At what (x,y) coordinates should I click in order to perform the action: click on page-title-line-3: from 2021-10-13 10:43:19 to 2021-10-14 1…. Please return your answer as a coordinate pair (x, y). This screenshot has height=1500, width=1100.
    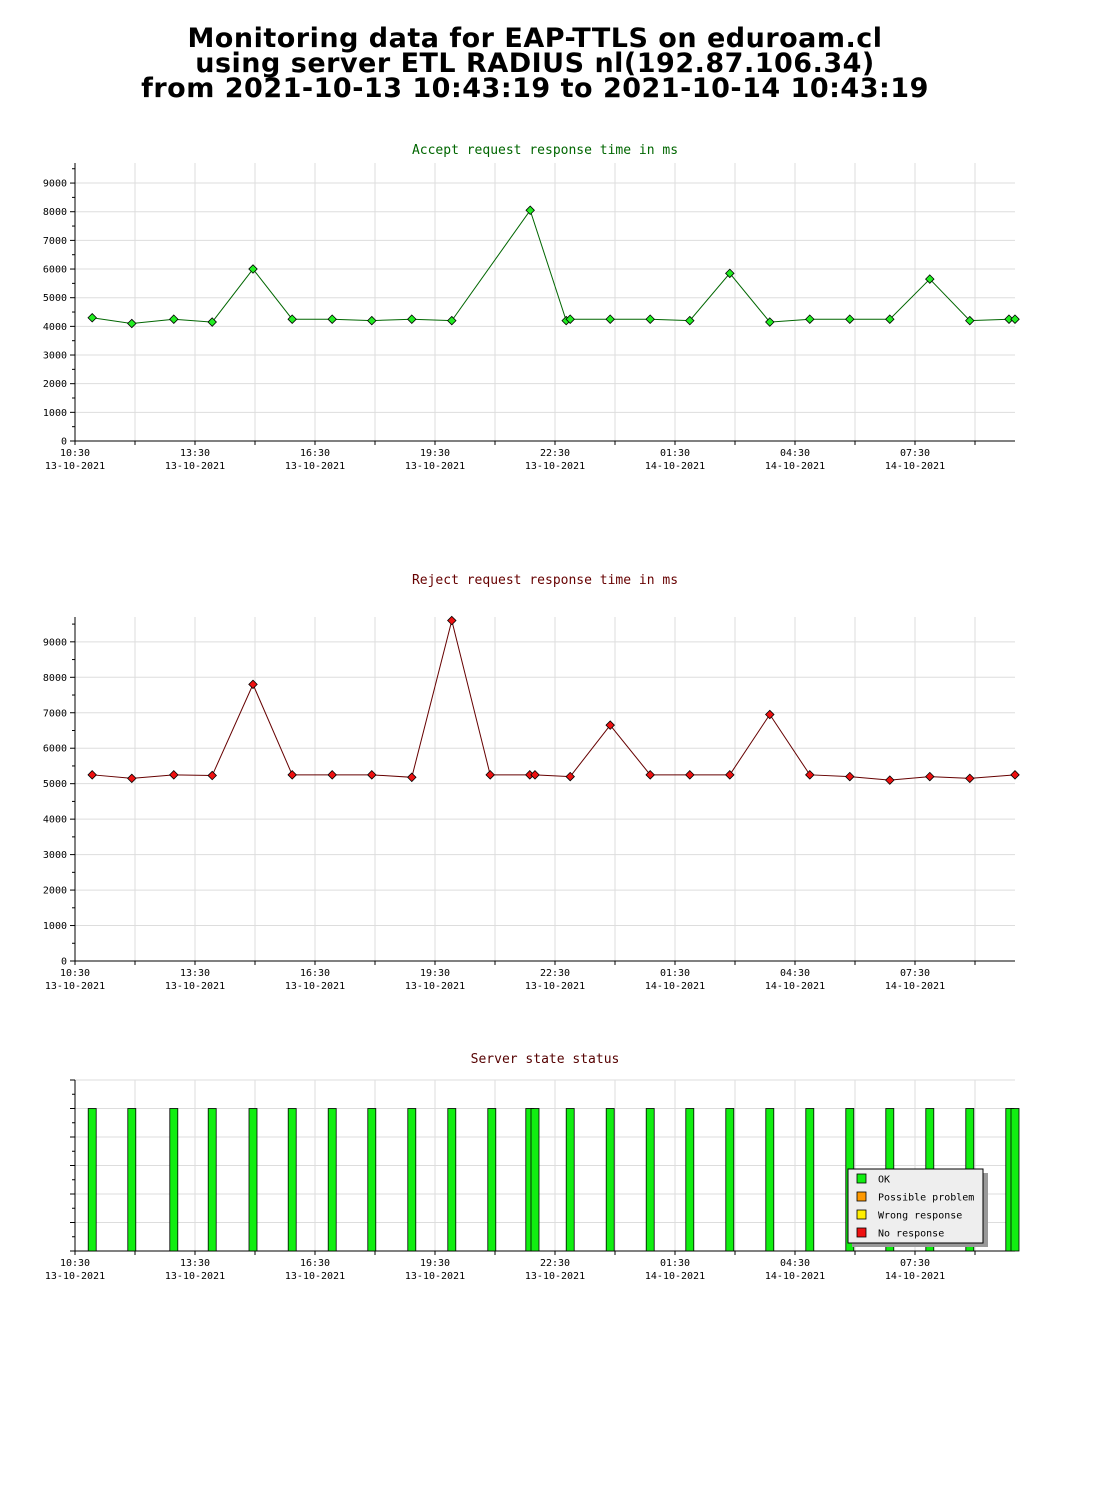
    Looking at the image, I should click on (535, 88).